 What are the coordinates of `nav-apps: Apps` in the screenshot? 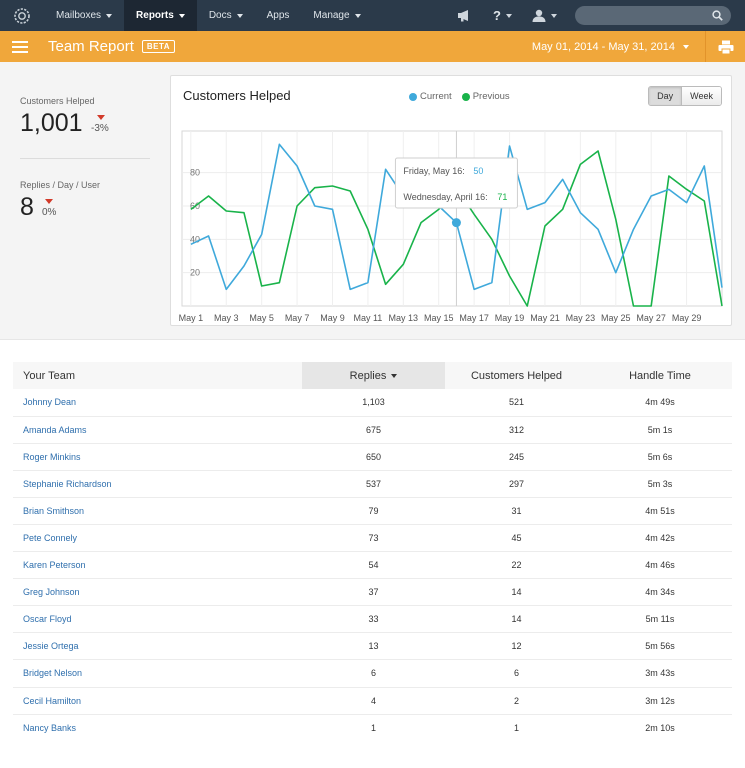 It's located at (278, 15).